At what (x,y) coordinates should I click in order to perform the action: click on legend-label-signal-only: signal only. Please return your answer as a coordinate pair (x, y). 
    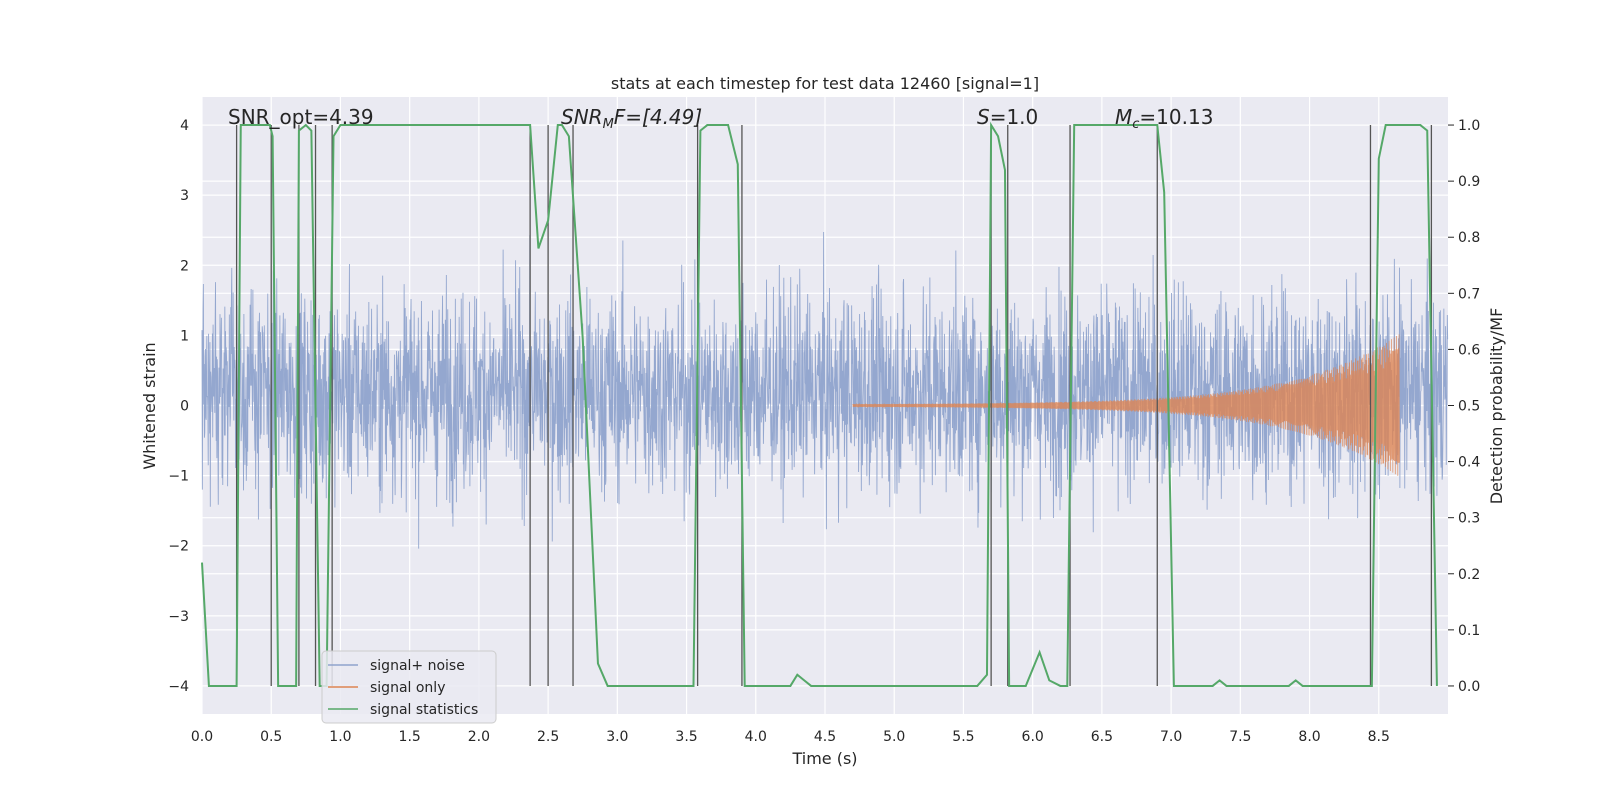
    Looking at the image, I should click on (407, 688).